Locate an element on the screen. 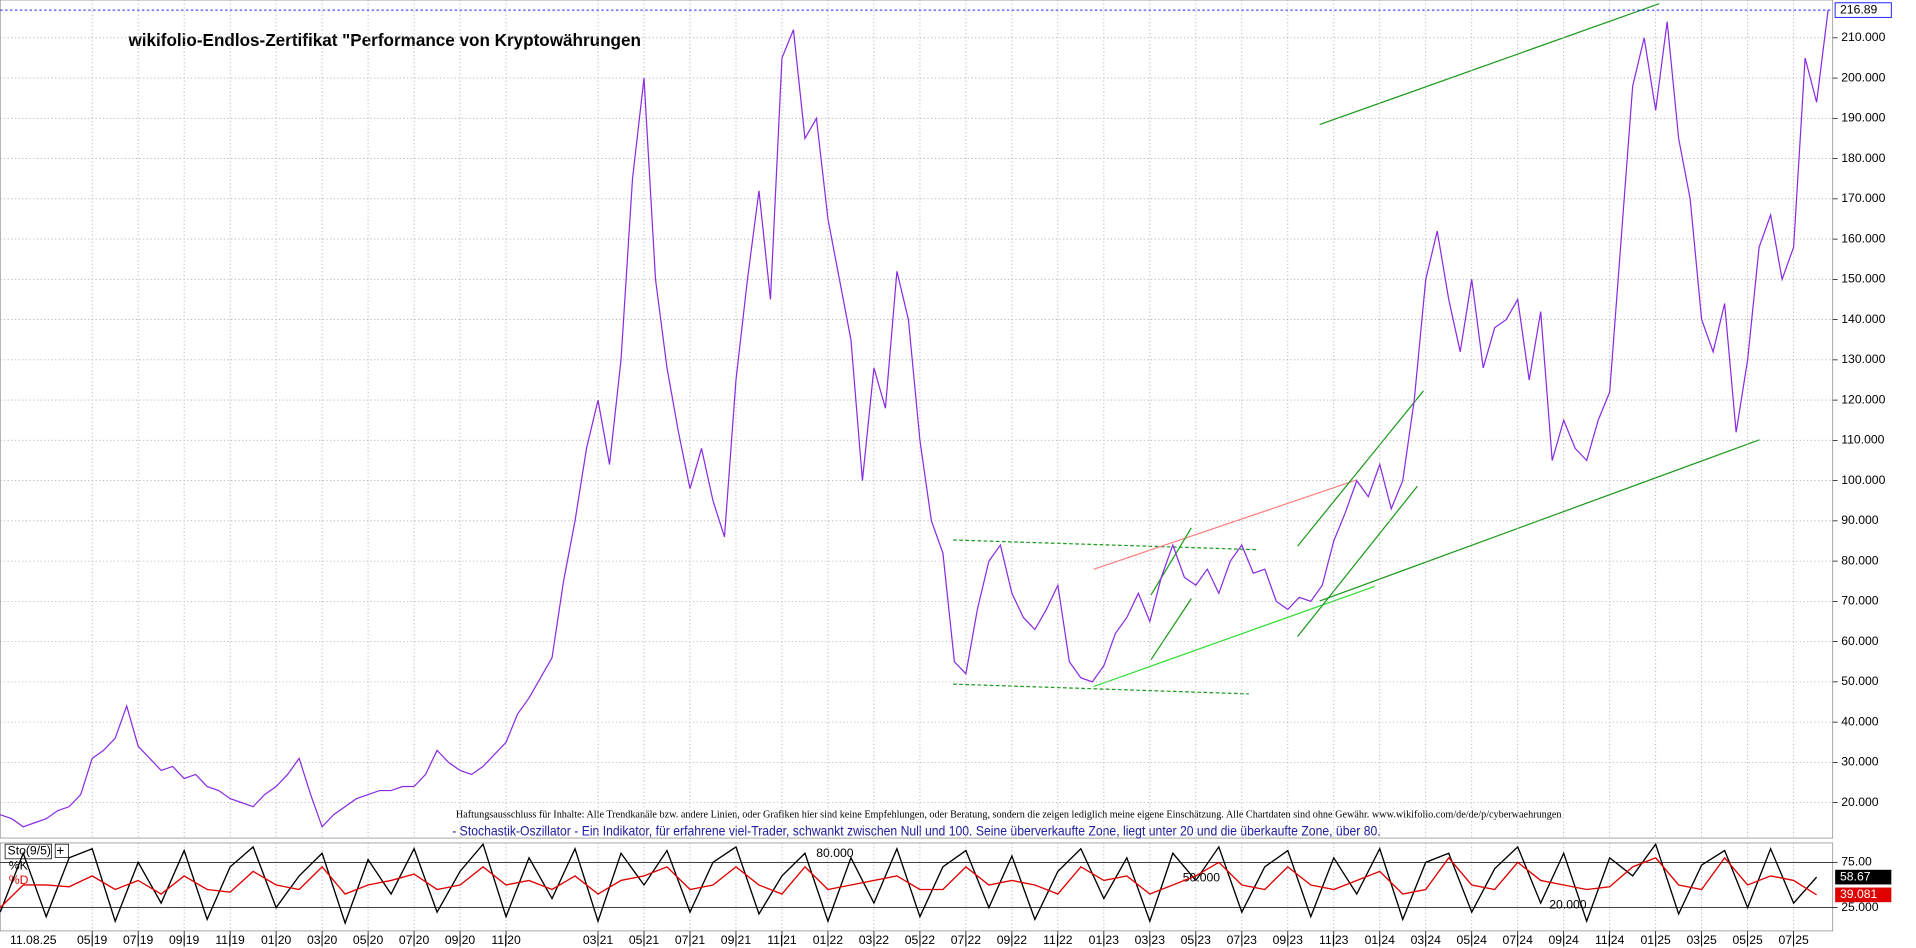 This screenshot has height=948, width=1916. x-tick-label: 03|25 is located at coordinates (1701, 940).